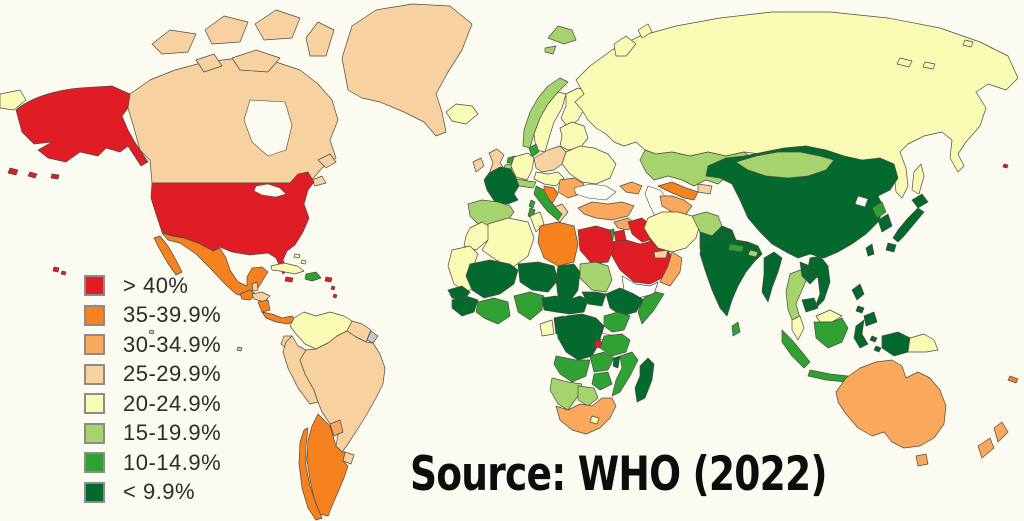 This screenshot has width=1024, height=521. Describe the element at coordinates (327, 465) in the screenshot. I see `region-argentina` at that location.